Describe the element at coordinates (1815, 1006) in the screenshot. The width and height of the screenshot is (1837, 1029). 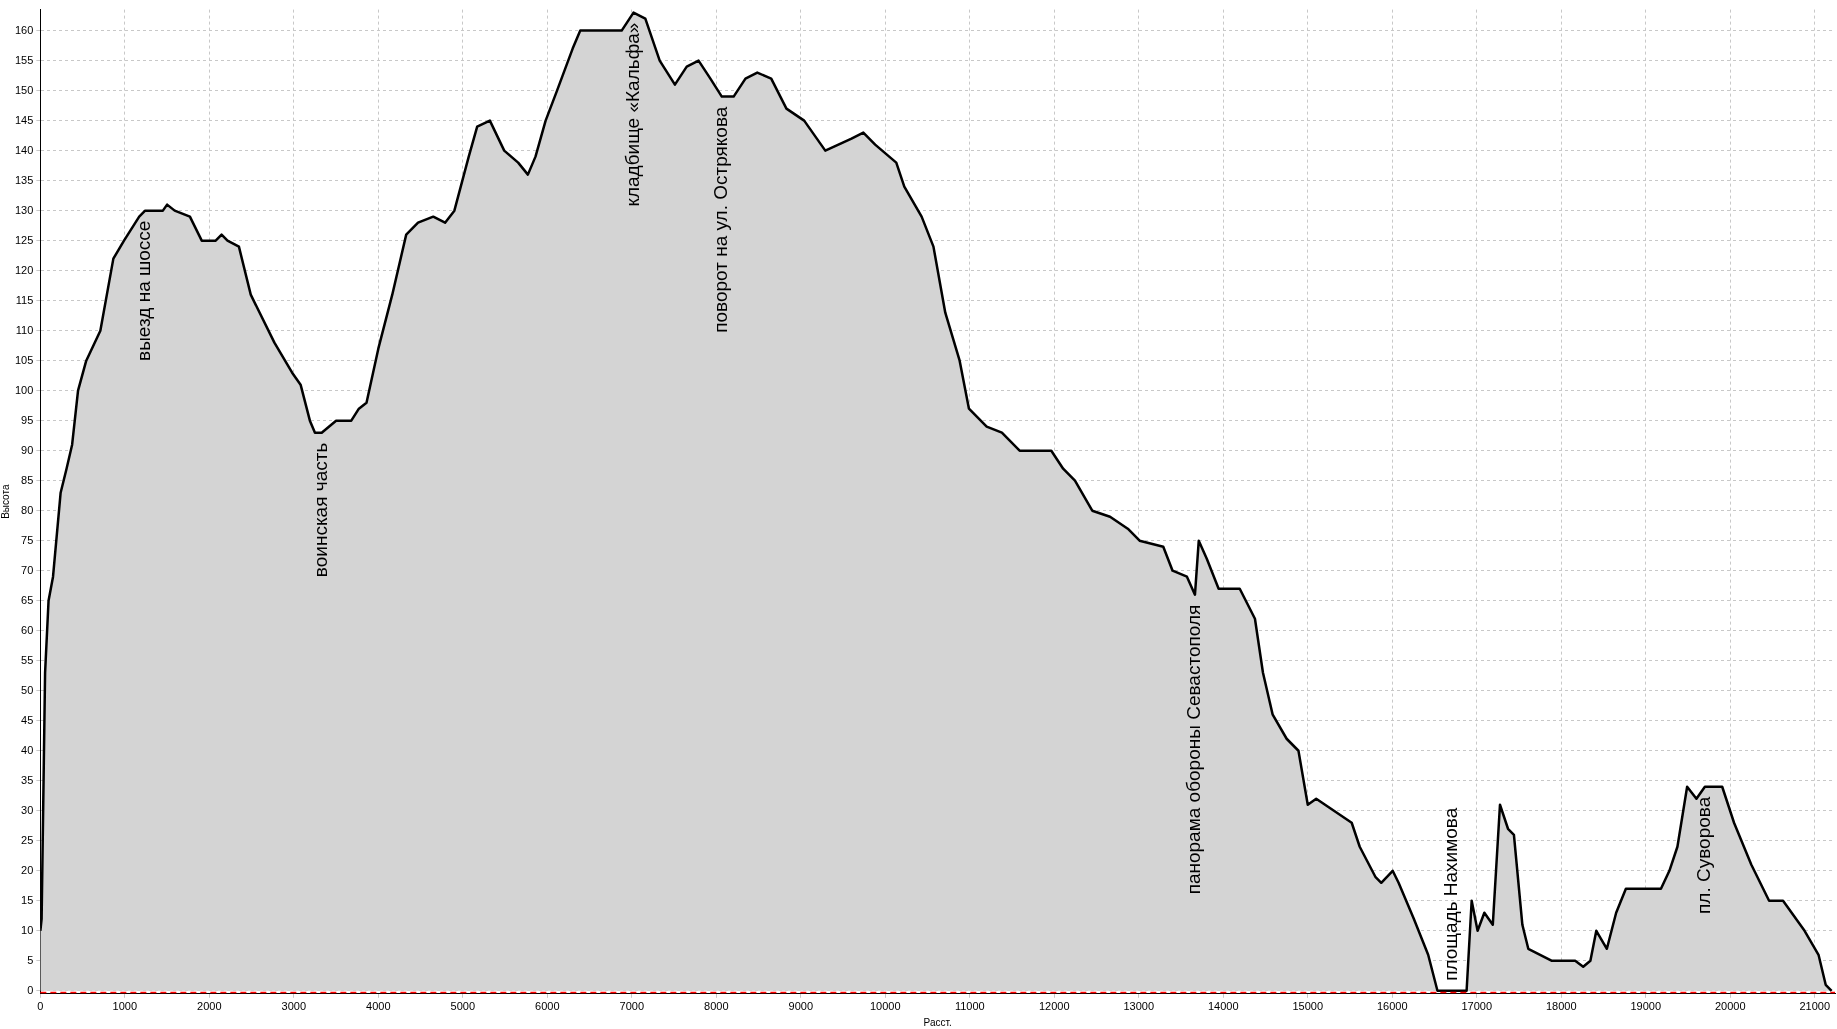
I see `x-tick-label: 21000` at that location.